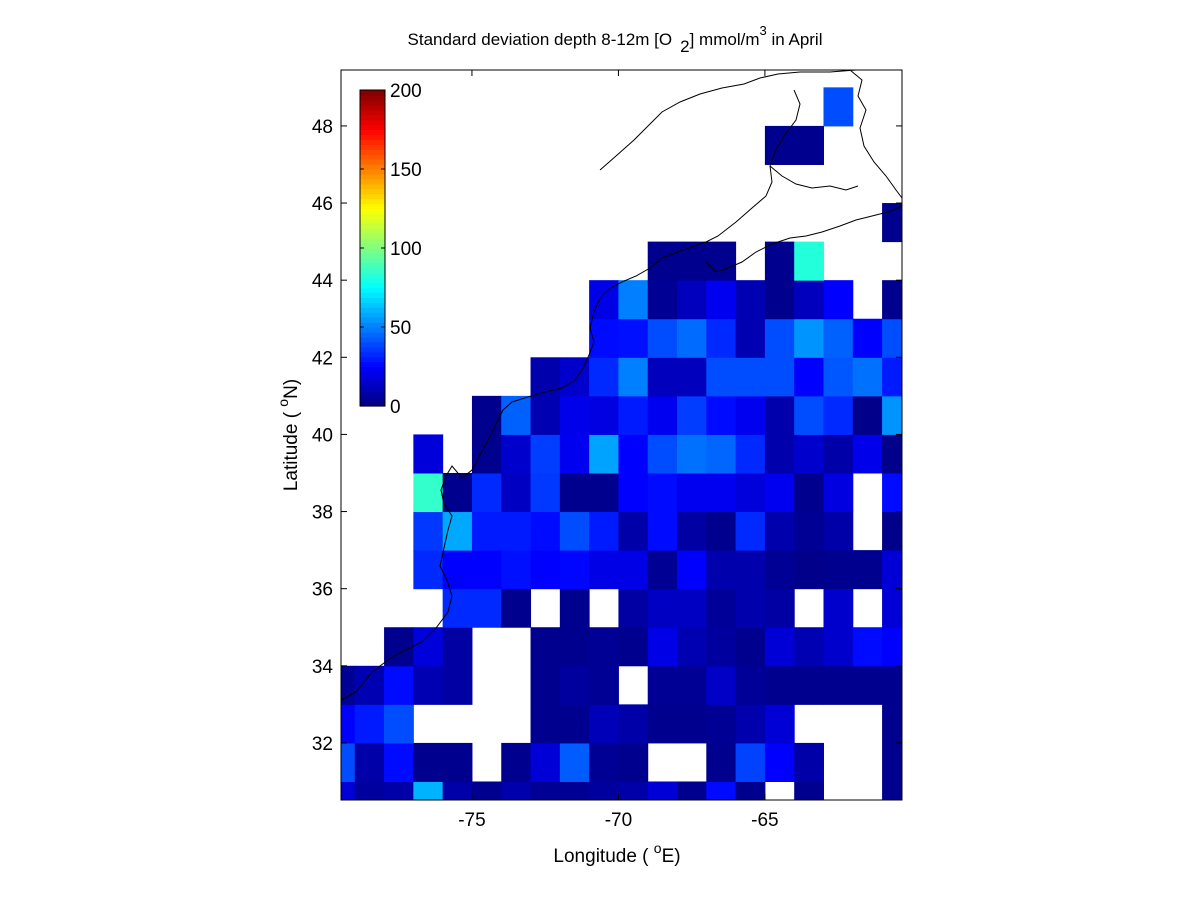 Image resolution: width=1200 pixels, height=900 pixels. Describe the element at coordinates (322, 590) in the screenshot. I see `y-tick-label: 36` at that location.